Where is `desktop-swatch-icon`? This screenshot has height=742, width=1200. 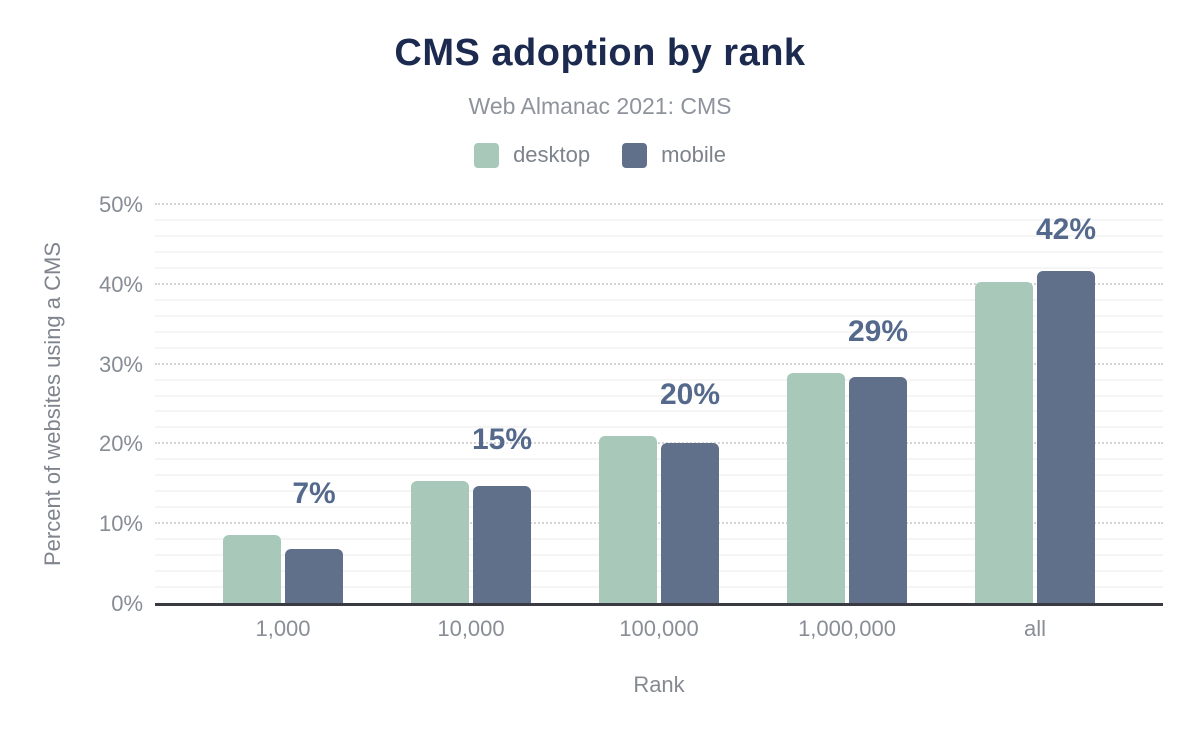 desktop-swatch-icon is located at coordinates (487, 155).